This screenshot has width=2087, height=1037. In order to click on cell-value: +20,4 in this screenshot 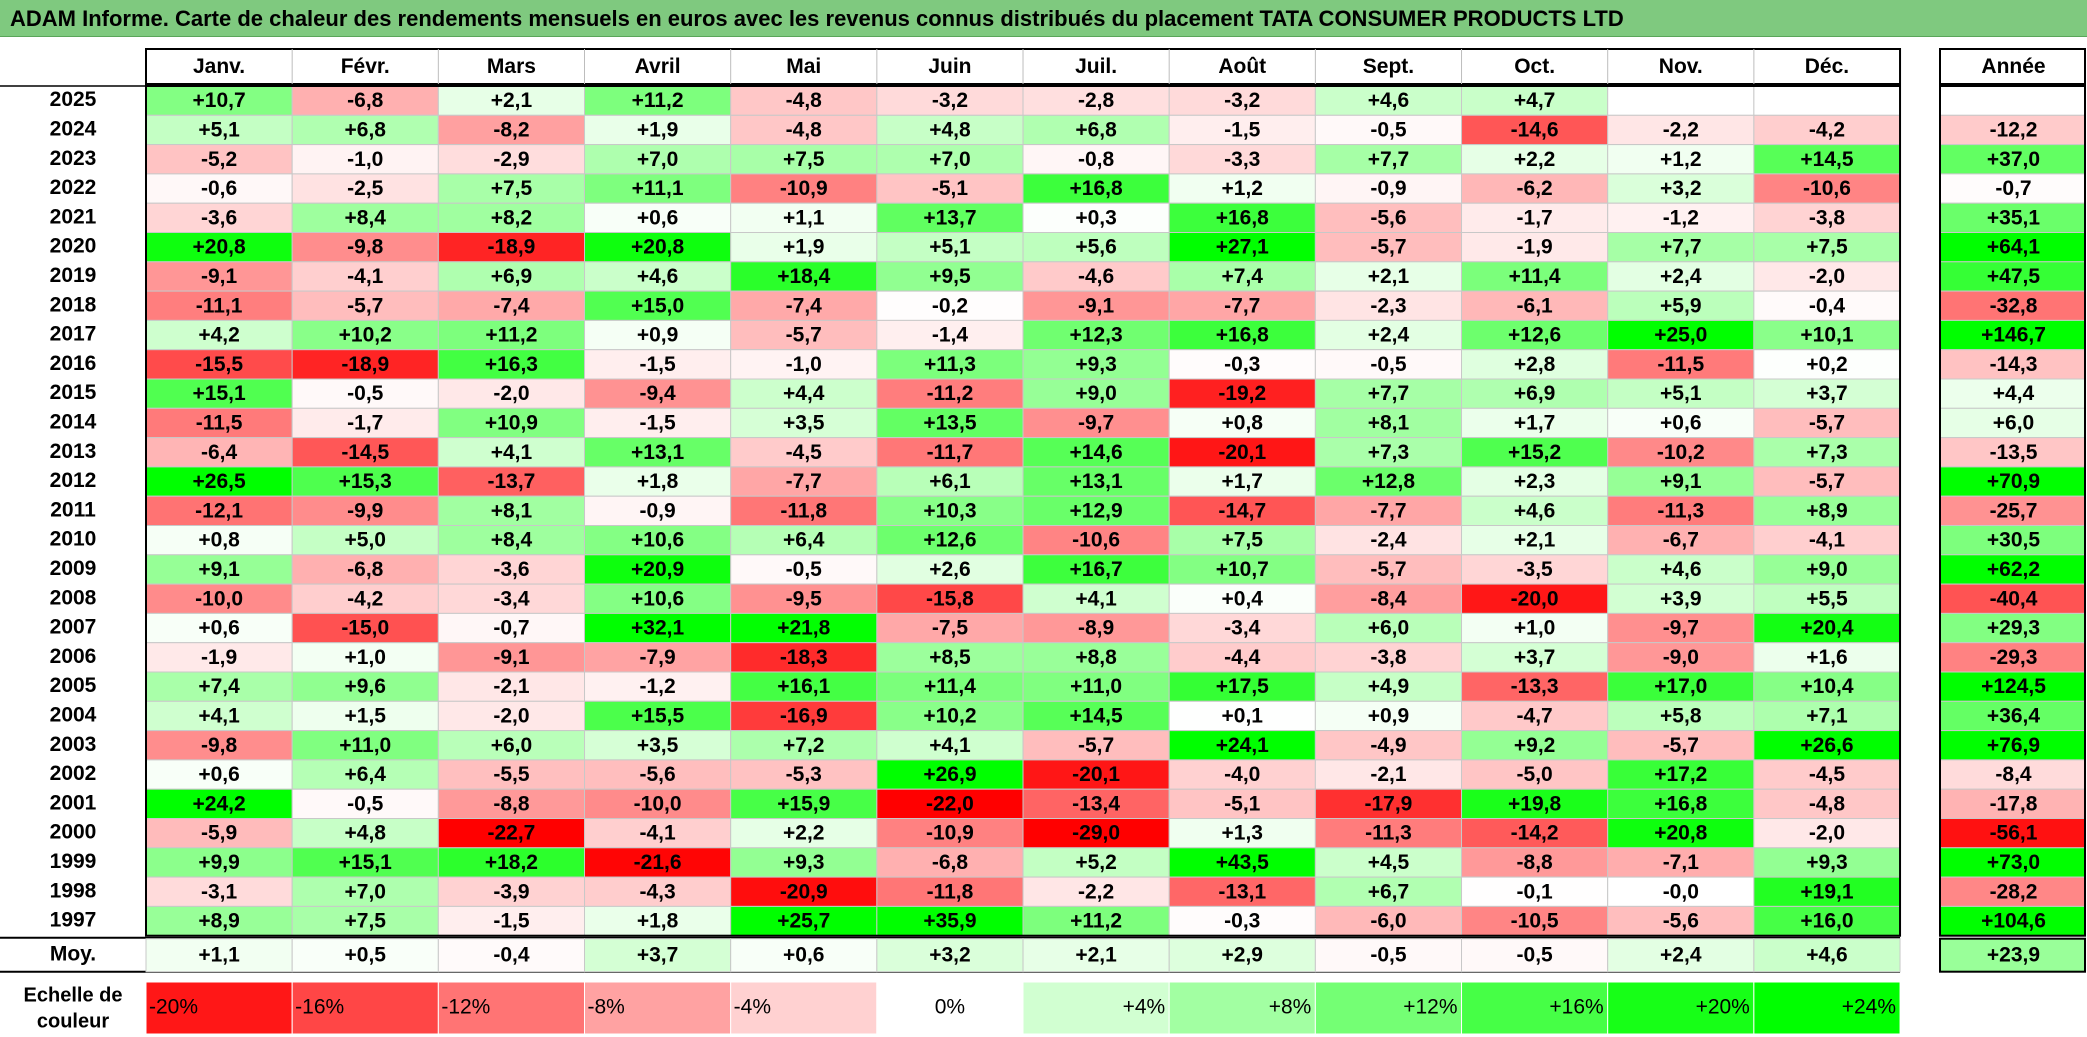, I will do `click(1826, 628)`.